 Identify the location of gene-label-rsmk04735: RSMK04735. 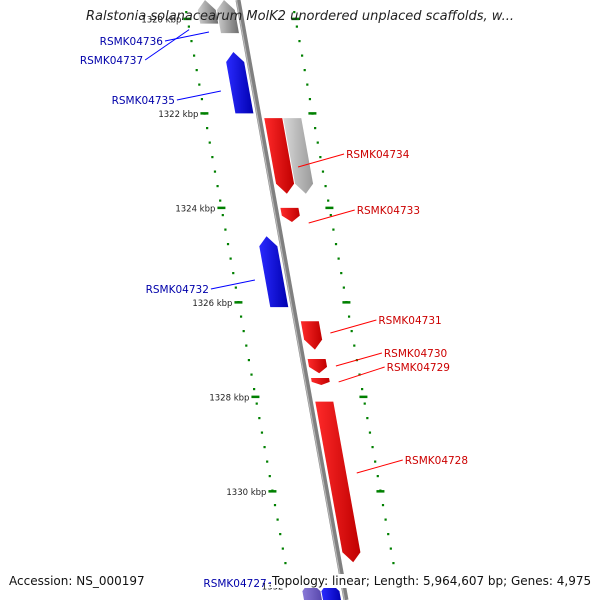
(143, 101).